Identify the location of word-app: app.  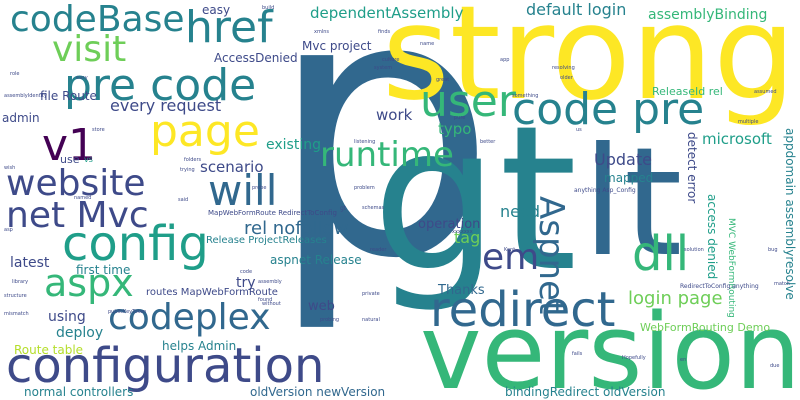
(505, 60).